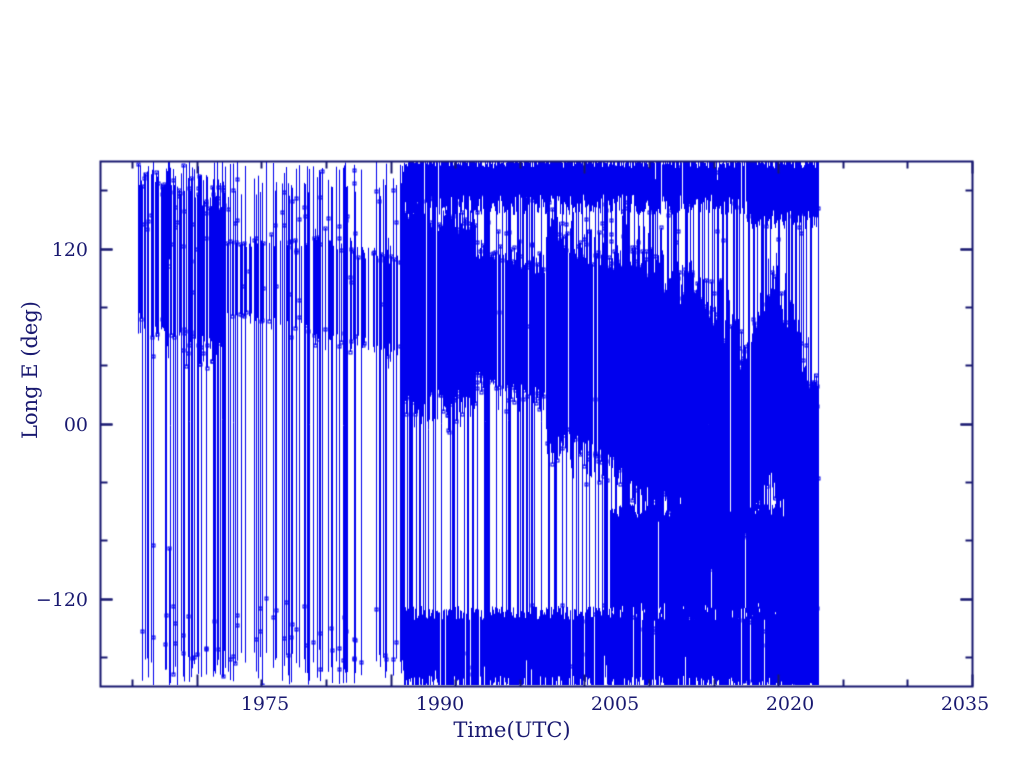 Image resolution: width=1024 pixels, height=768 pixels. Describe the element at coordinates (965, 704) in the screenshot. I see `x-tick-label-2035: 2035` at that location.